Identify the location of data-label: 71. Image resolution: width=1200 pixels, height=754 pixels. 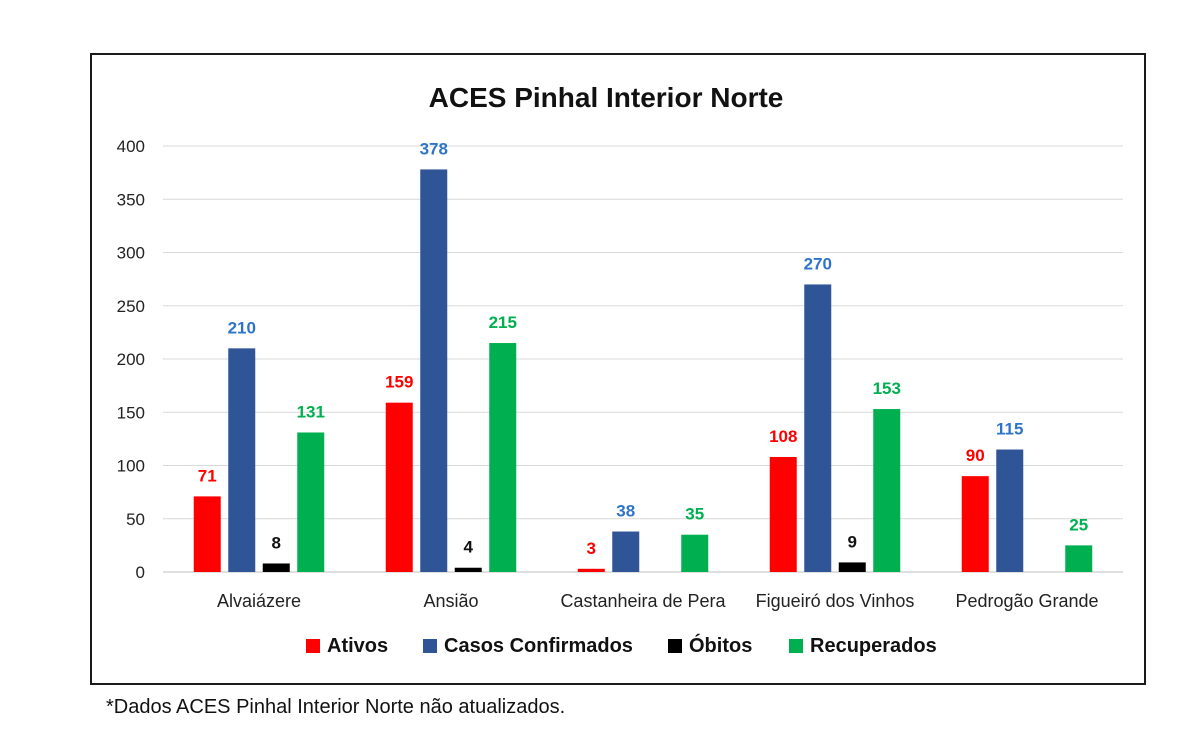
(207, 475).